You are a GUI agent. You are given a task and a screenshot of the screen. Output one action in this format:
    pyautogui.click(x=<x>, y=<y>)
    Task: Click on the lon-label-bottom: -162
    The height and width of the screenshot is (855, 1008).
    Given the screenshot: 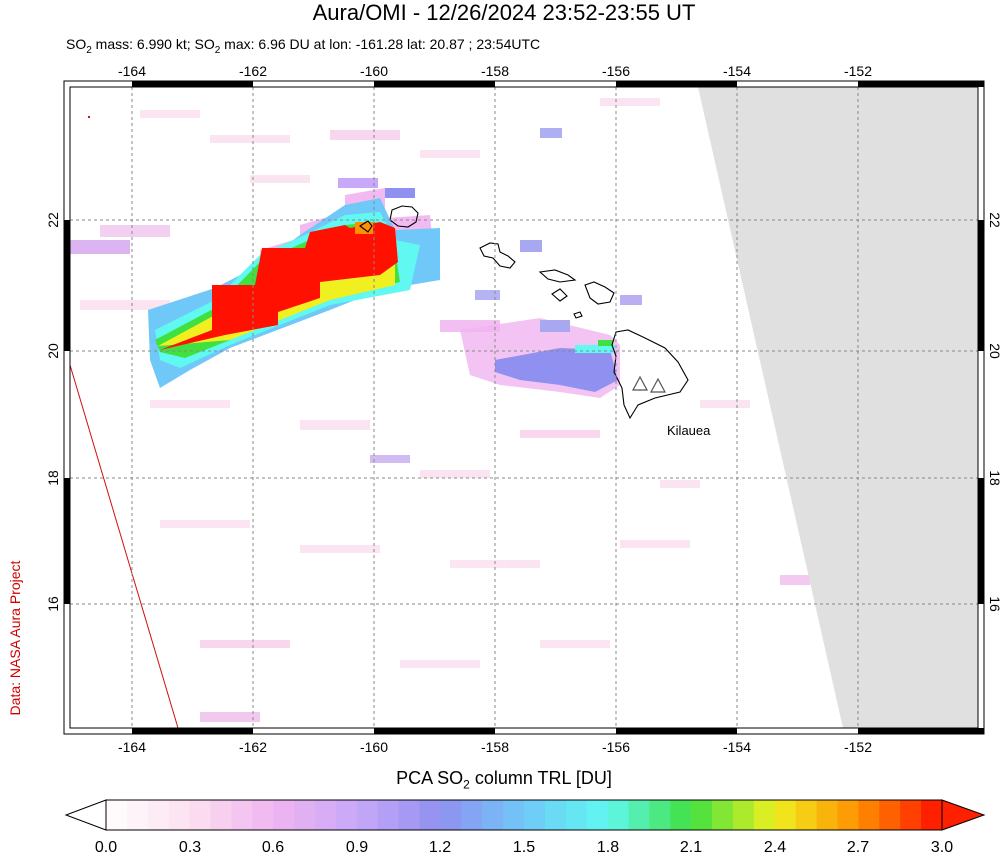 What is the action you would take?
    pyautogui.click(x=253, y=747)
    